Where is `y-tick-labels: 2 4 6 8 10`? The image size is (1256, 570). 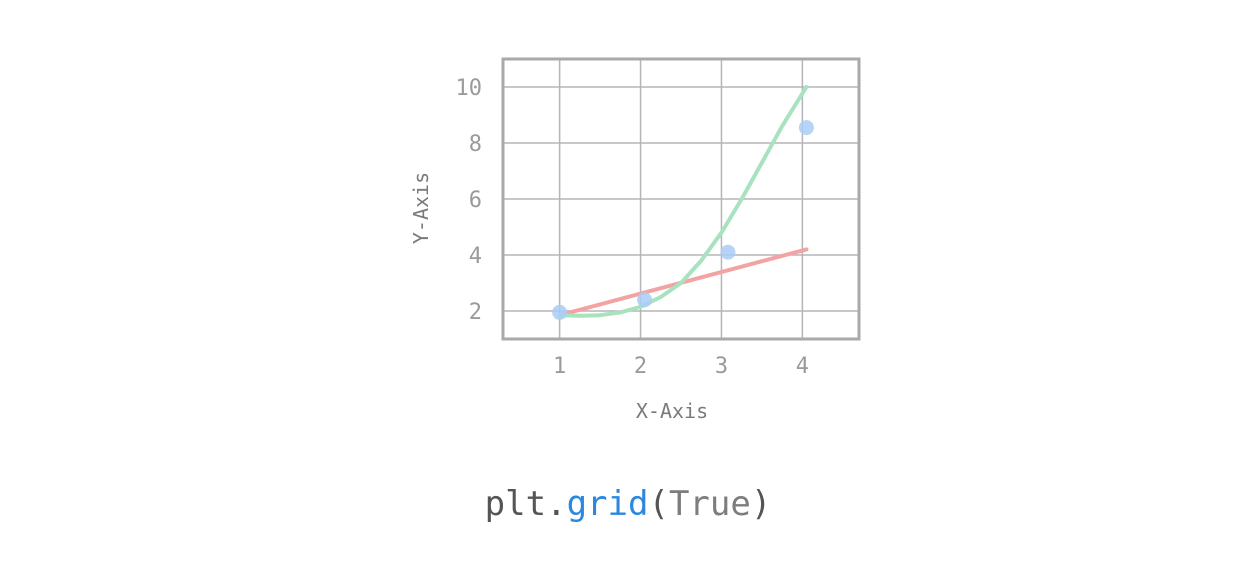 y-tick-labels: 2 4 6 8 10 is located at coordinates (469, 200).